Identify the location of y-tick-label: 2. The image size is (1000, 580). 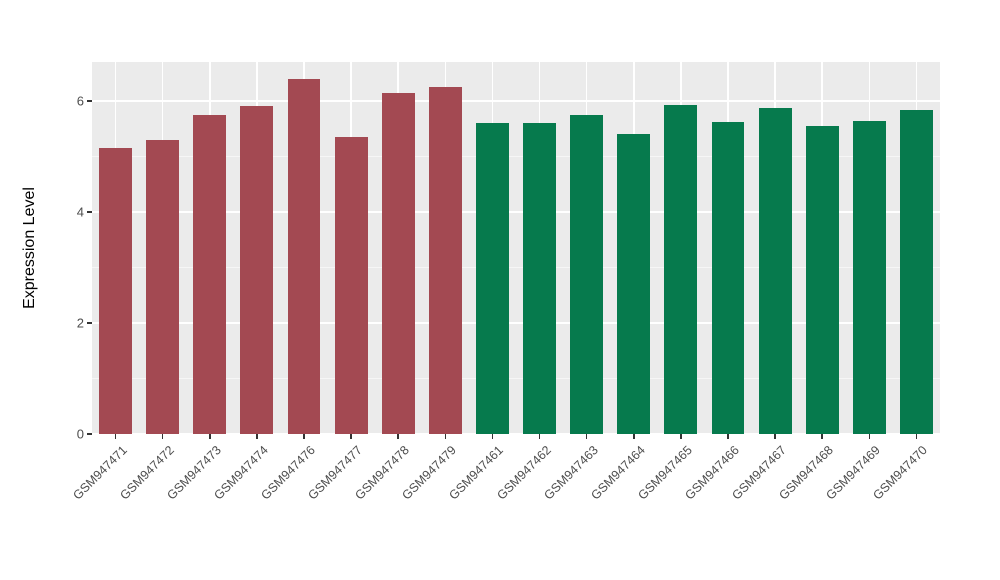
(80, 323).